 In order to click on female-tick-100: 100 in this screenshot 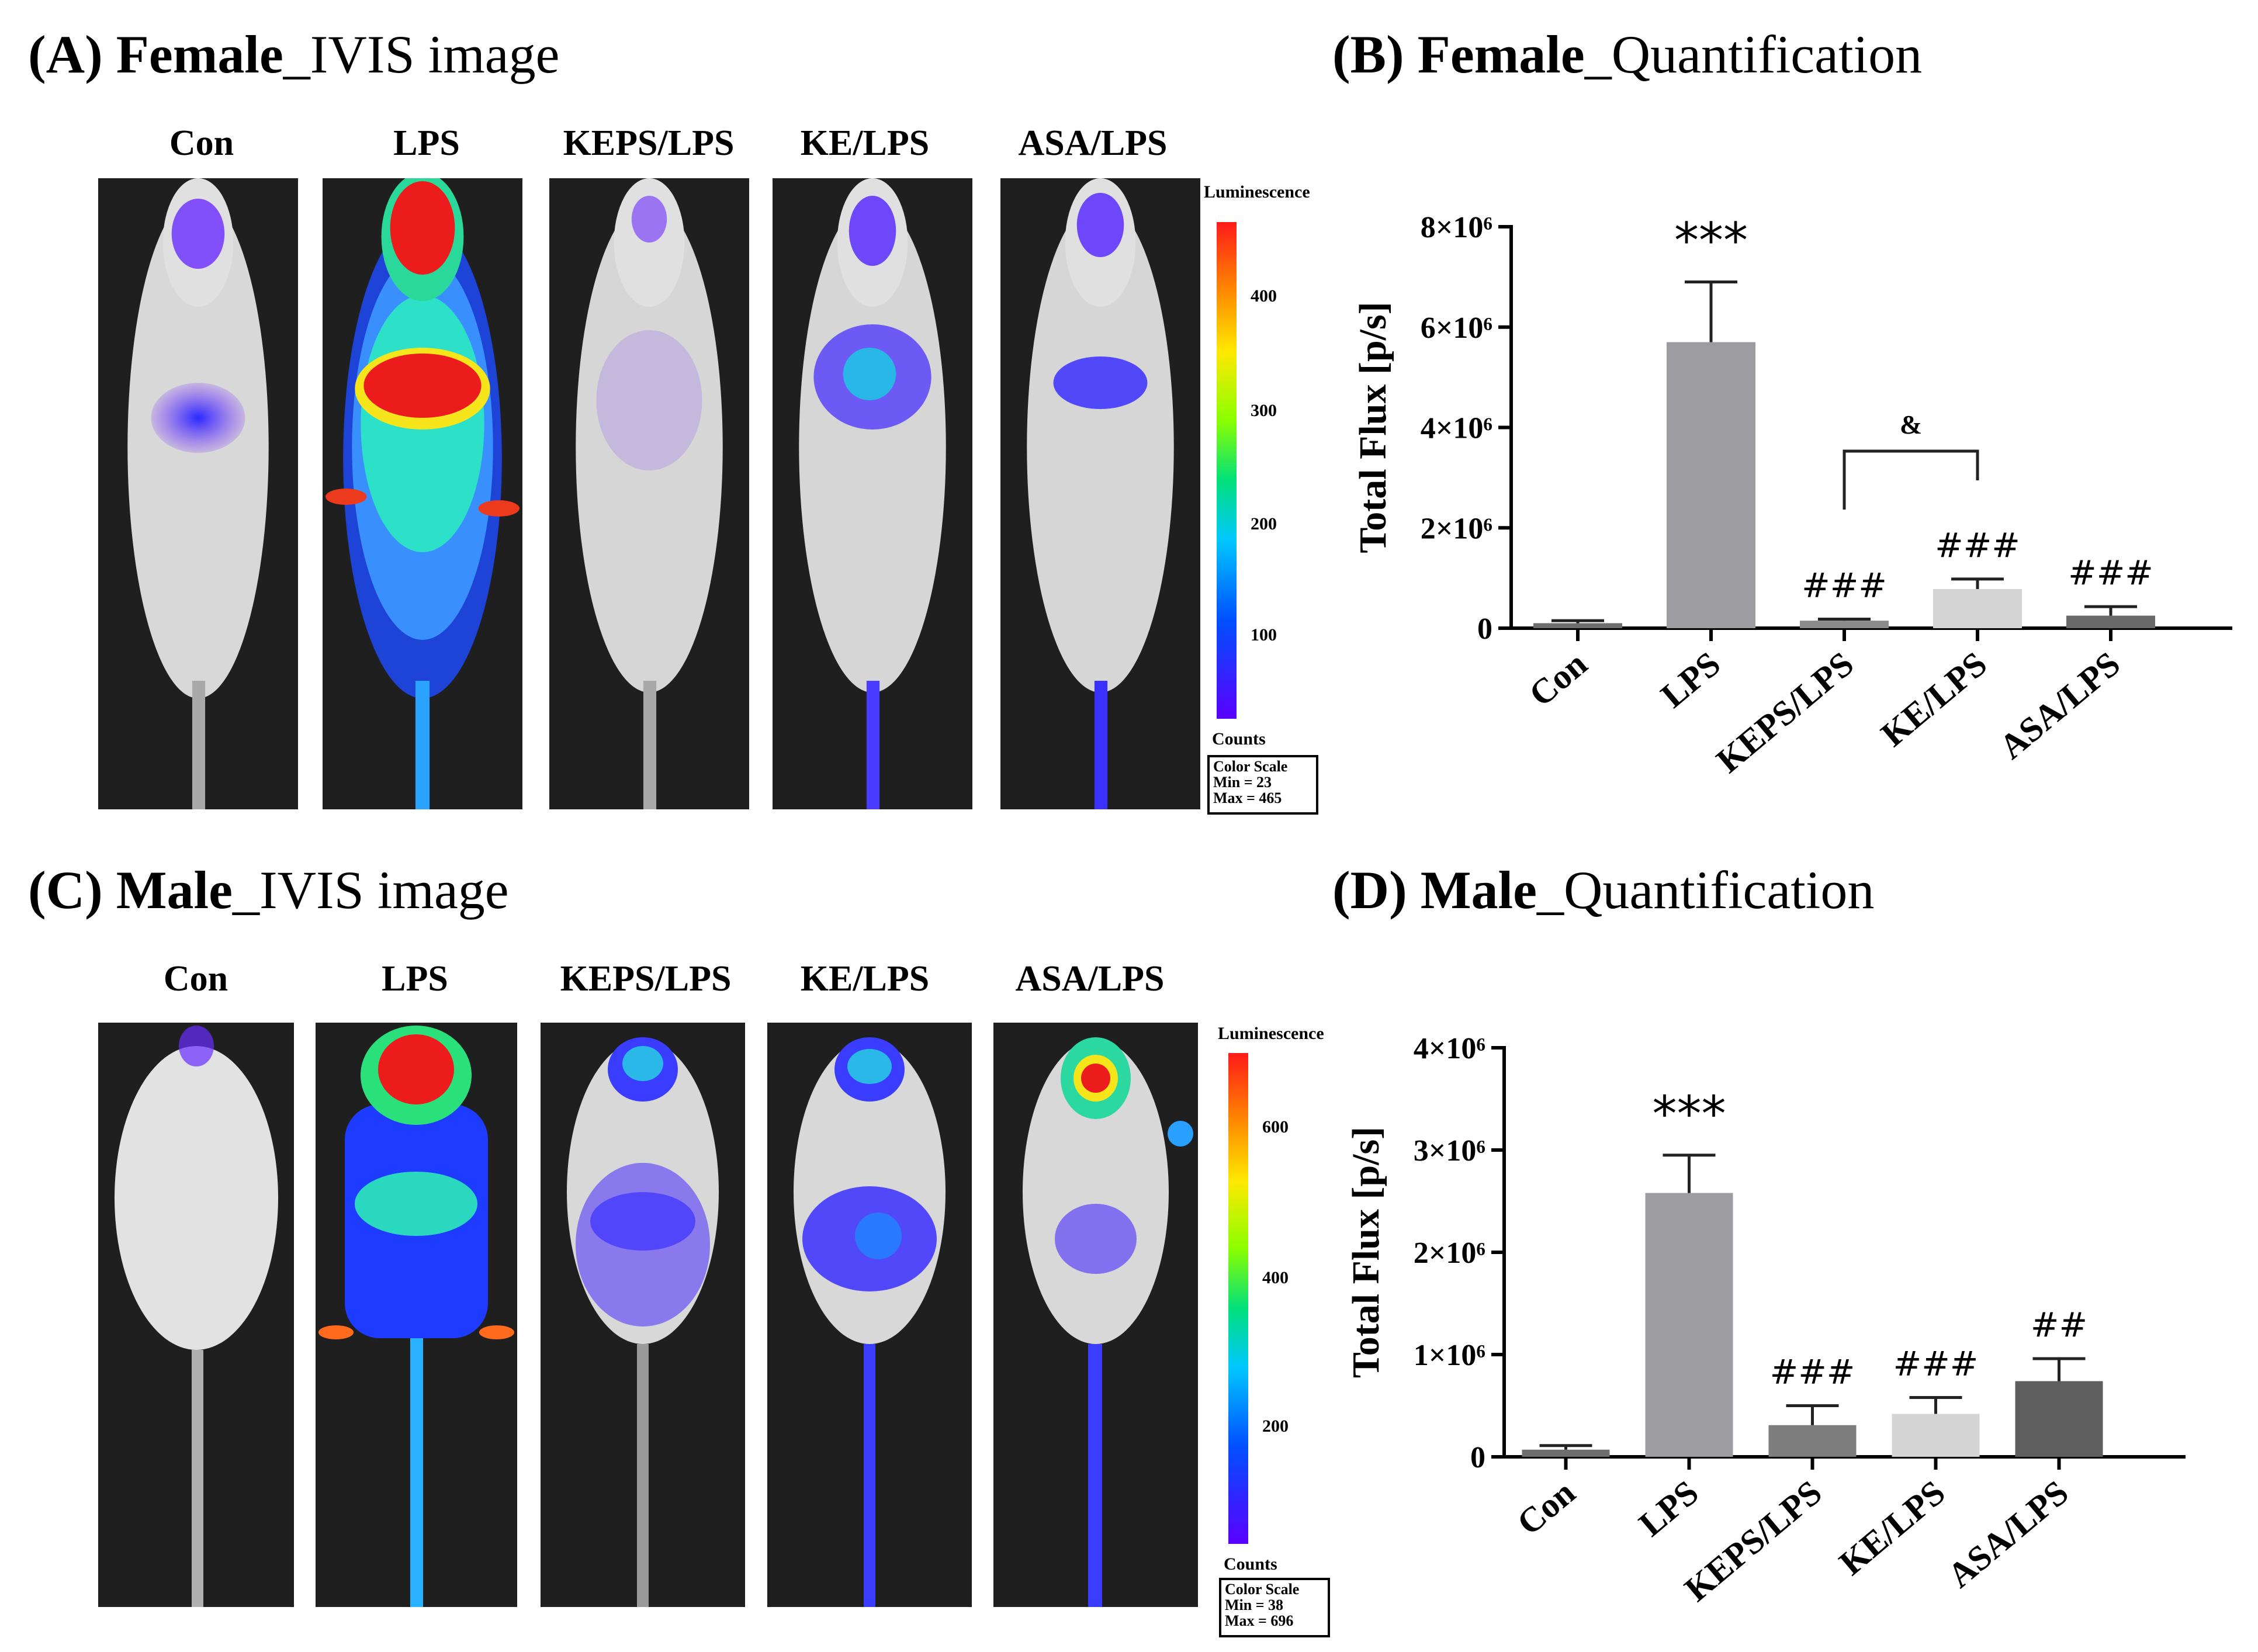, I will do `click(1264, 635)`.